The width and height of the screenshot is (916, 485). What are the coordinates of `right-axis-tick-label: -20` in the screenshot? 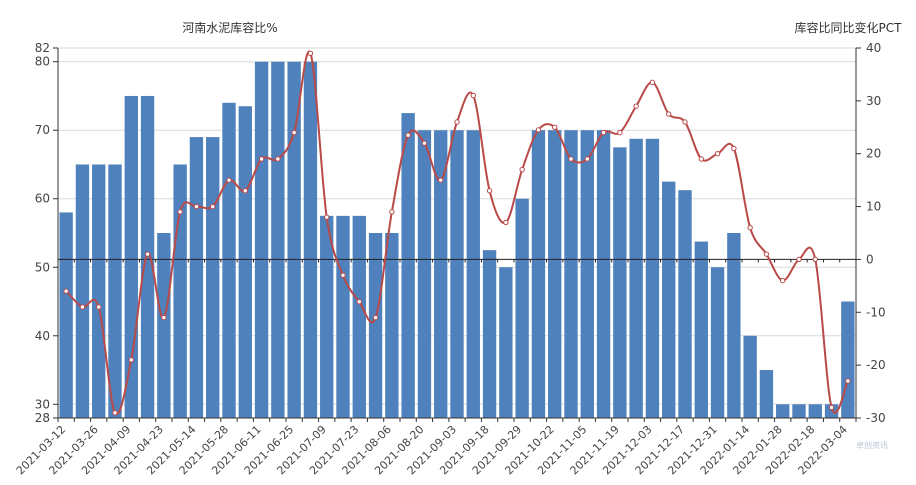 It's located at (876, 365).